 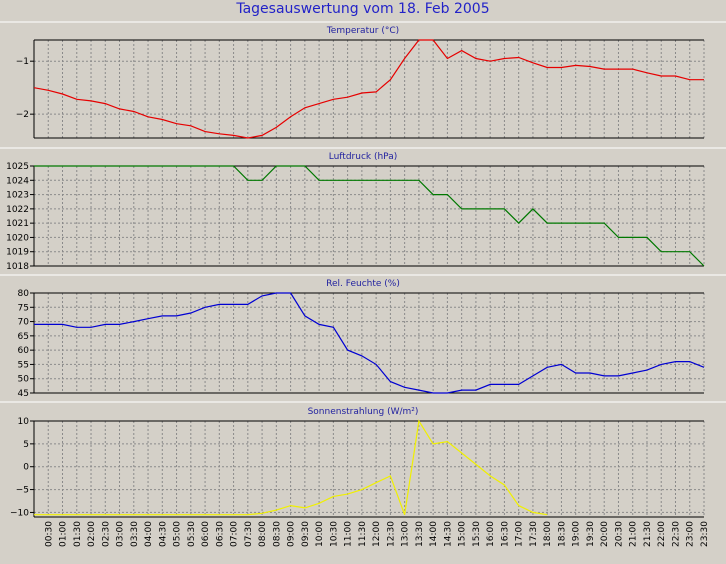 I want to click on y-tick-label: 65, so click(x=23, y=337).